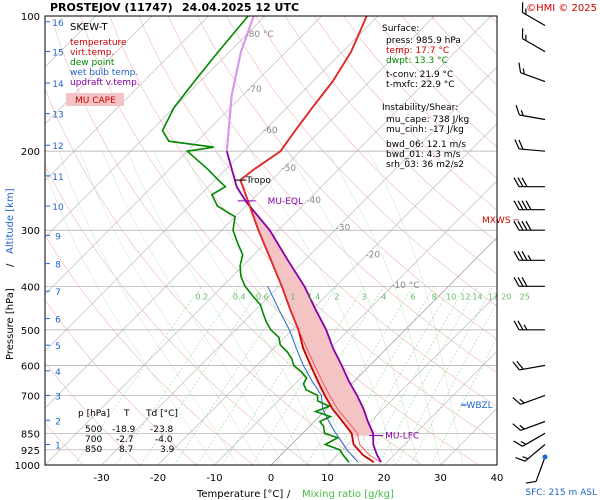  I want to click on pressure-tick-label: 850, so click(30, 434).